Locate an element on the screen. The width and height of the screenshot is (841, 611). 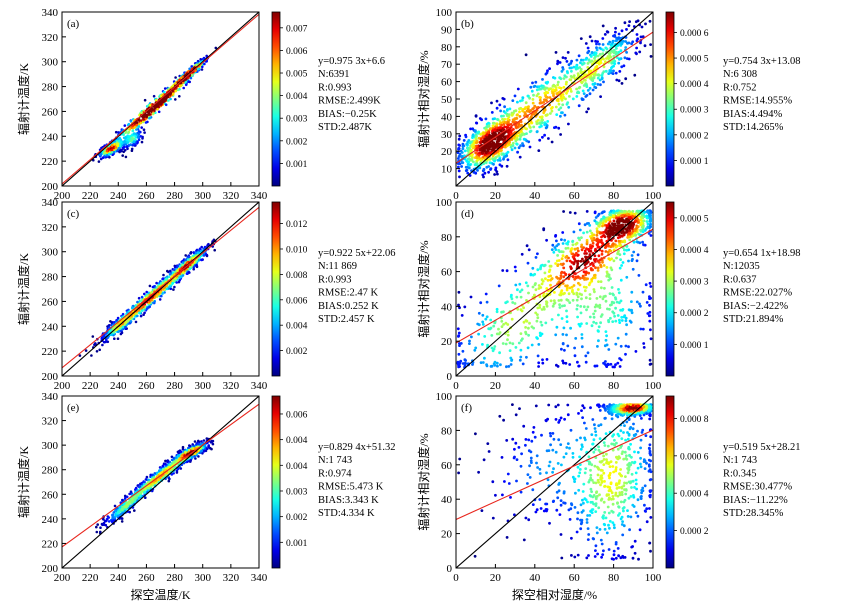
stat-line: RMSE:2.47 K is located at coordinates (348, 293).